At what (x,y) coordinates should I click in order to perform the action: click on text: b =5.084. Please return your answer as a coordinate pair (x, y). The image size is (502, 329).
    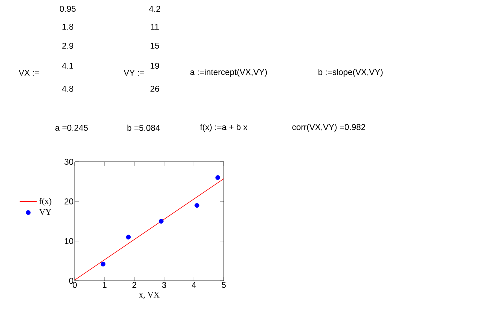
    Looking at the image, I should click on (144, 128).